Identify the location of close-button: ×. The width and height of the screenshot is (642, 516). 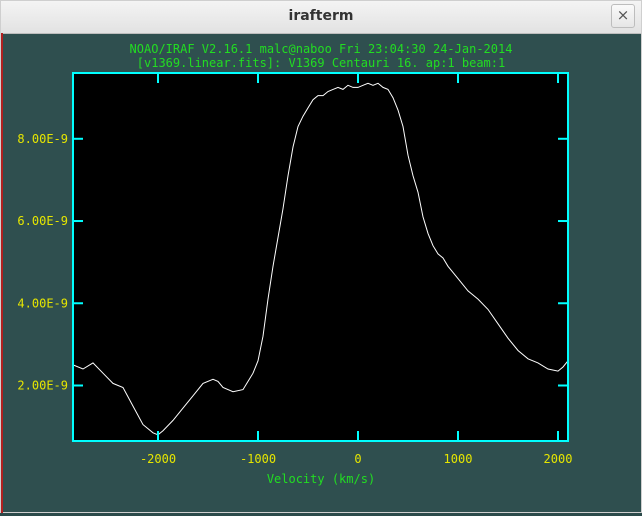
(623, 16).